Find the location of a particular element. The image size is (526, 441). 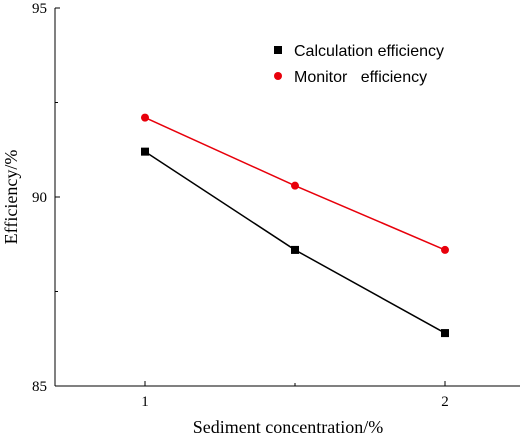

legend-label: Calculation efficiency is located at coordinates (369, 51).